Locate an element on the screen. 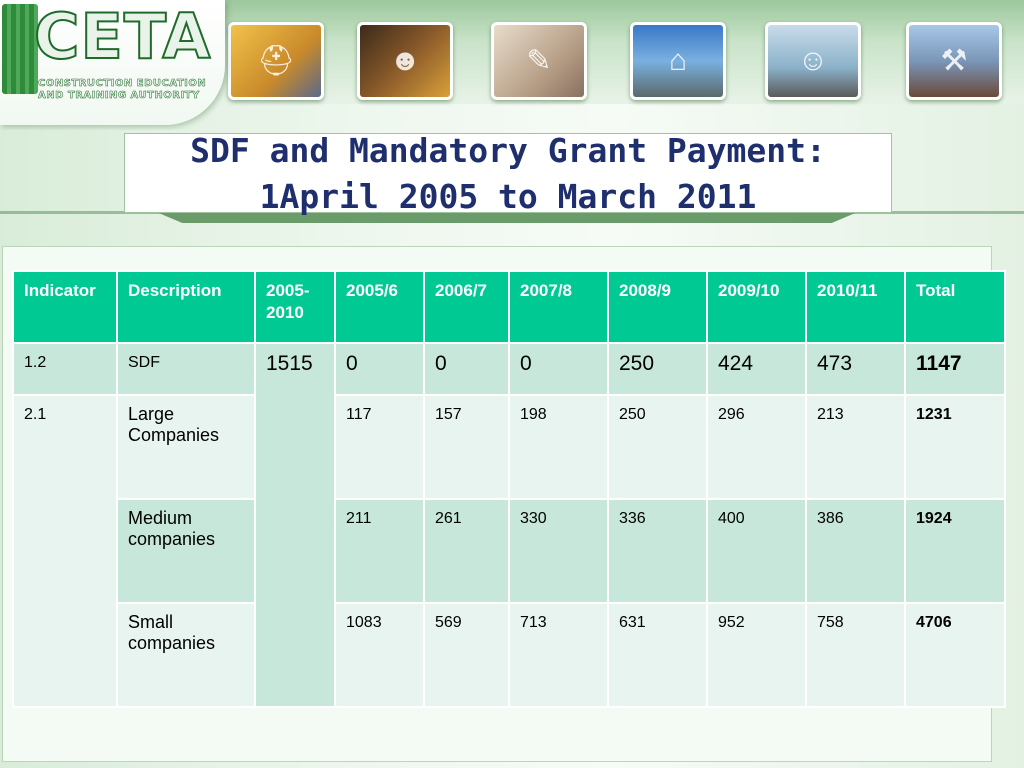  row-total: 4706 is located at coordinates (955, 655).